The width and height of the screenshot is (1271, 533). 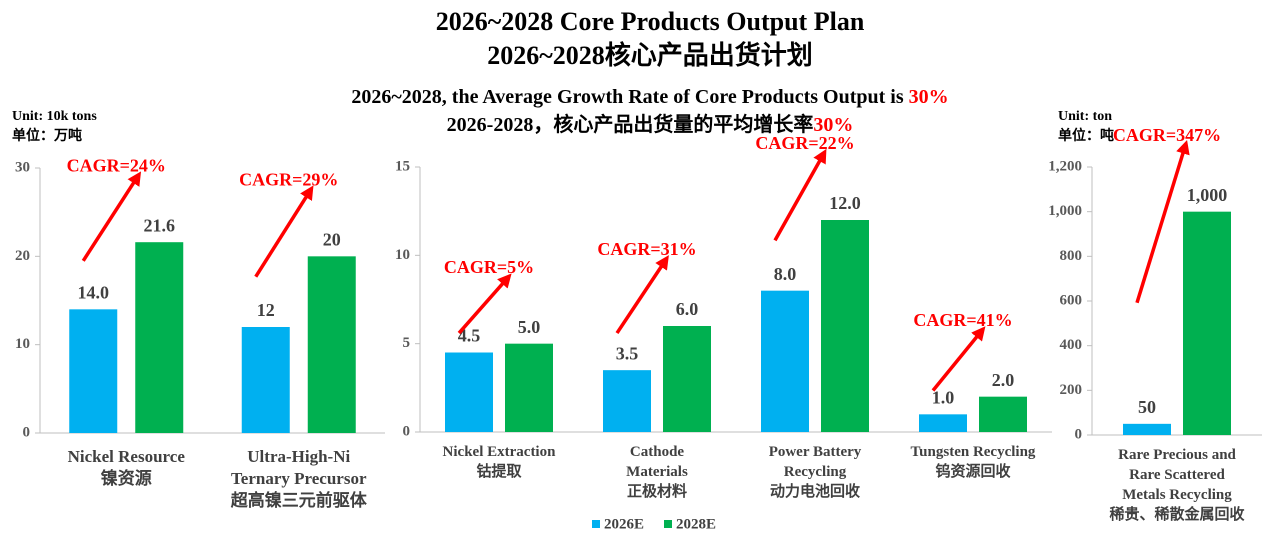 What do you see at coordinates (266, 310) in the screenshot?
I see `data-label: 12` at bounding box center [266, 310].